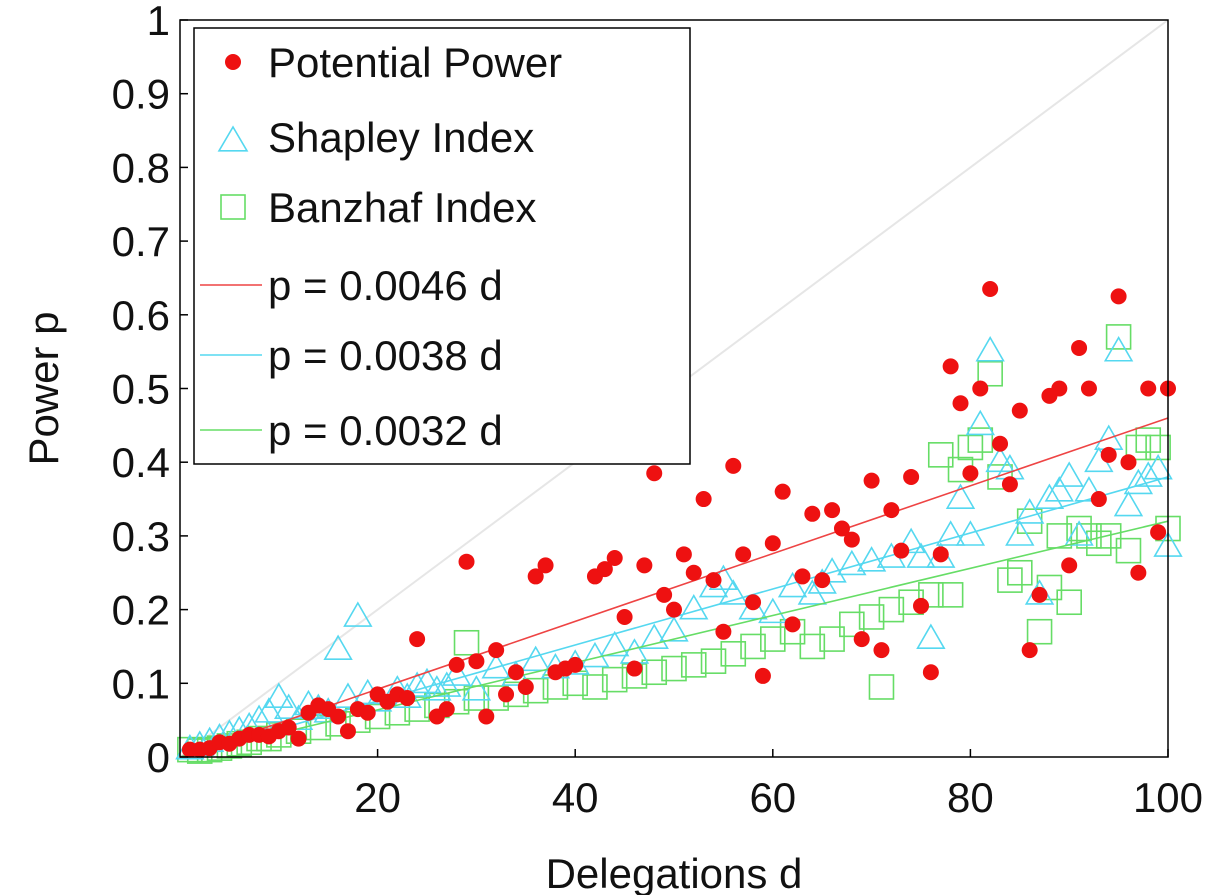 Image resolution: width=1217 pixels, height=895 pixels. Describe the element at coordinates (233, 62) in the screenshot. I see `legend-circle-marker` at that location.